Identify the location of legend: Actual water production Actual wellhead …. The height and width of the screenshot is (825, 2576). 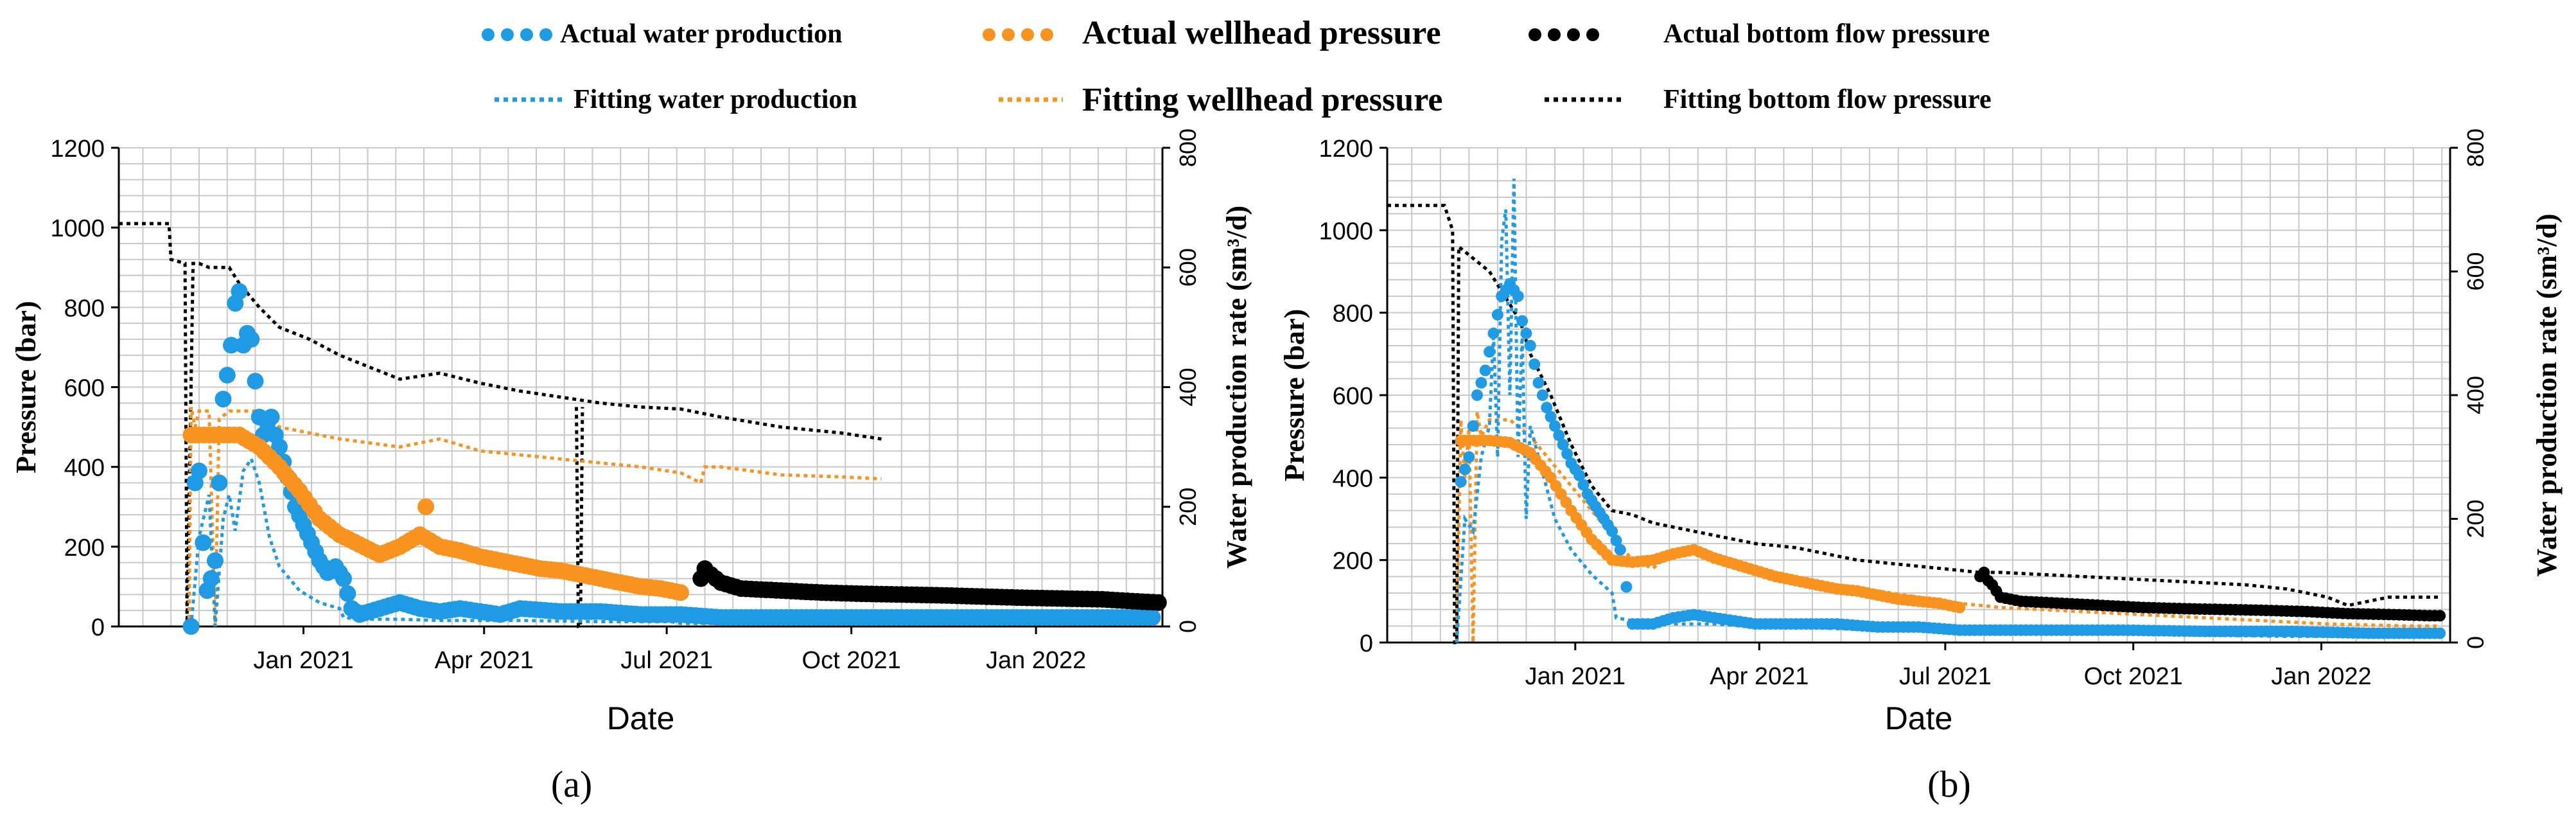
(1237, 66).